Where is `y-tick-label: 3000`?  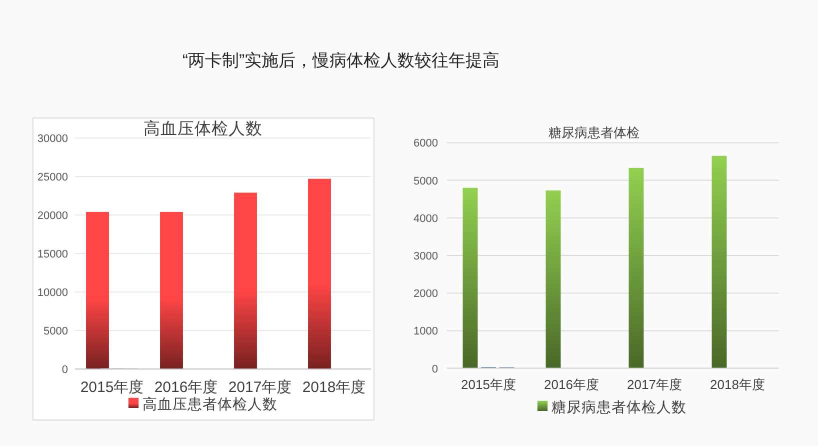
y-tick-label: 3000 is located at coordinates (426, 256).